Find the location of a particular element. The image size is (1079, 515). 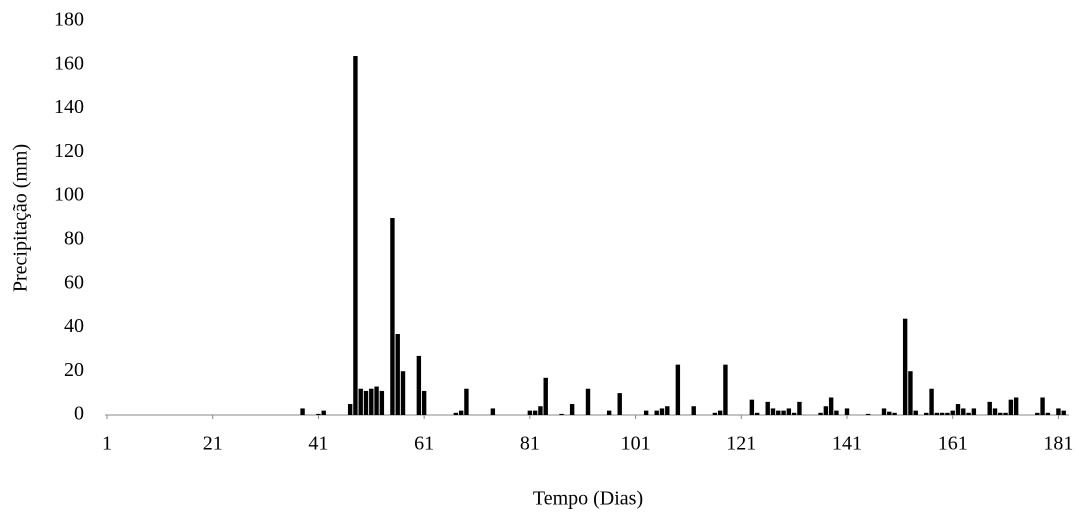

y-tick-label: 180 is located at coordinates (69, 20).